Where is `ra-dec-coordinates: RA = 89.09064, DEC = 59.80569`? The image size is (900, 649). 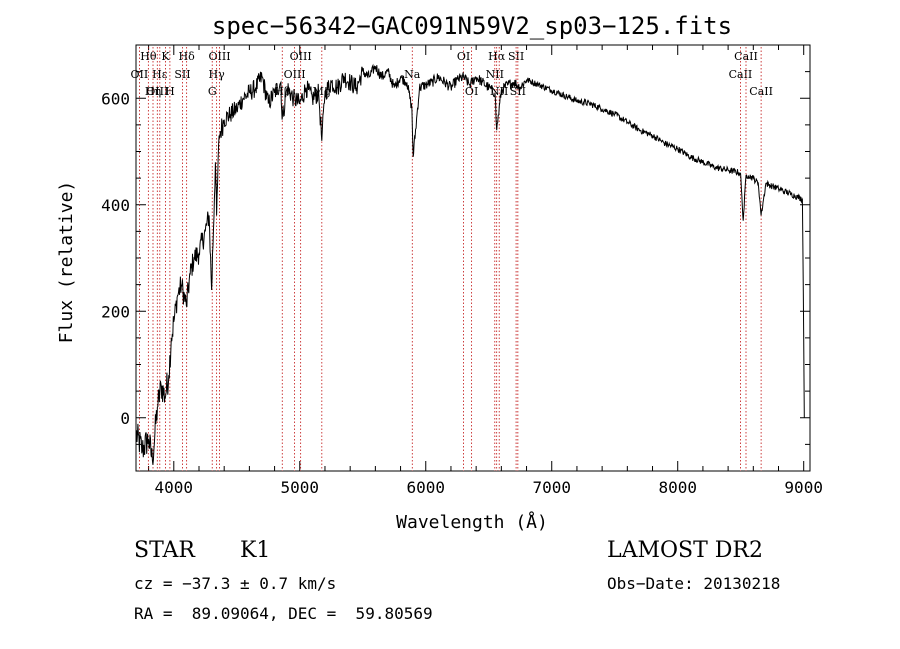
ra-dec-coordinates: RA = 89.09064, DEC = 59.80569 is located at coordinates (283, 613).